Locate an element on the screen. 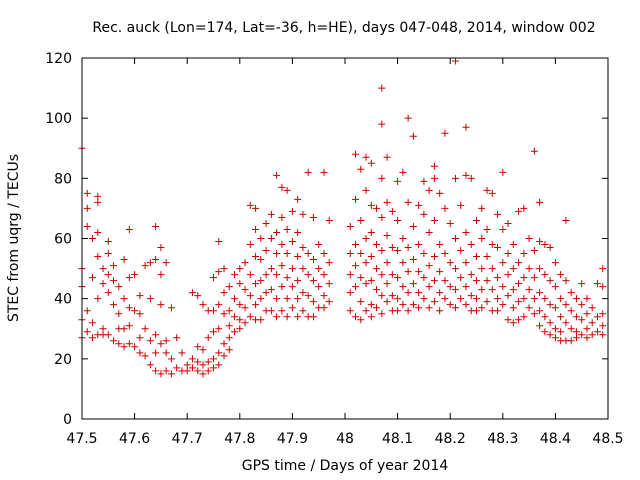  y-tick-label: 40 is located at coordinates (63, 300).